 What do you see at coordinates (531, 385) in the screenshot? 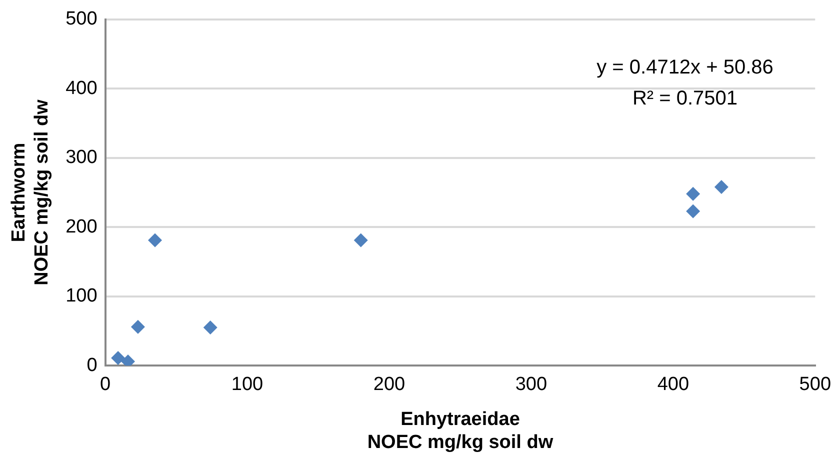
I see `x-tick-label: 300` at bounding box center [531, 385].